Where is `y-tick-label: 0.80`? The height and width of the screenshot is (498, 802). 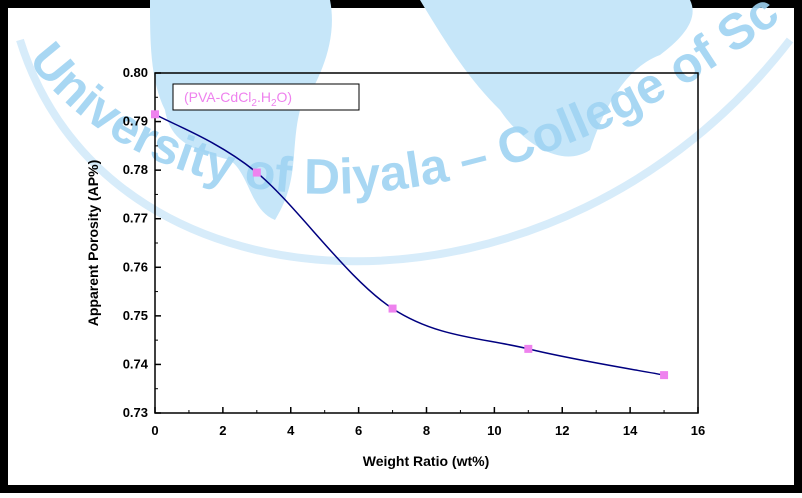
y-tick-label: 0.80 is located at coordinates (135, 72).